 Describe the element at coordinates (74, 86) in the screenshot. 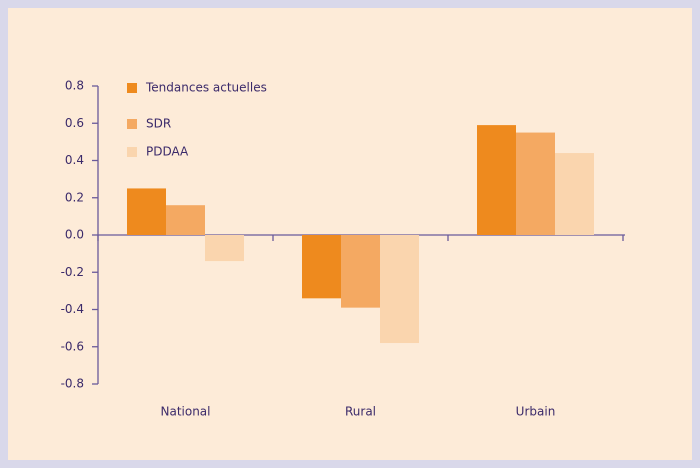

I see `y-tick-label: 0.8` at that location.